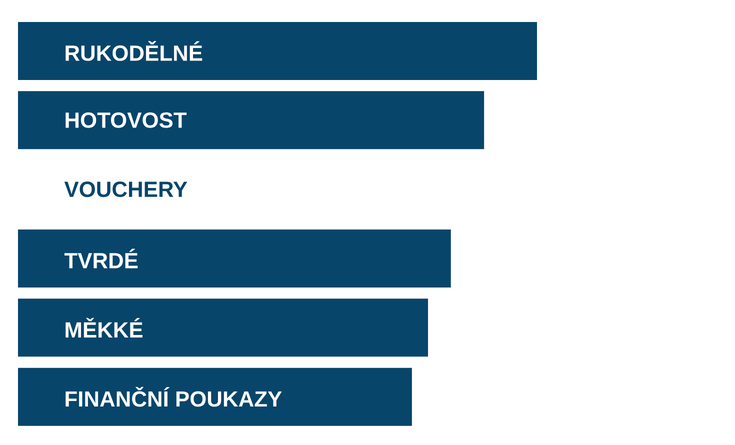 The height and width of the screenshot is (445, 735). I want to click on y-tick-label: FINANČNÍ POUKAZY, so click(174, 396).